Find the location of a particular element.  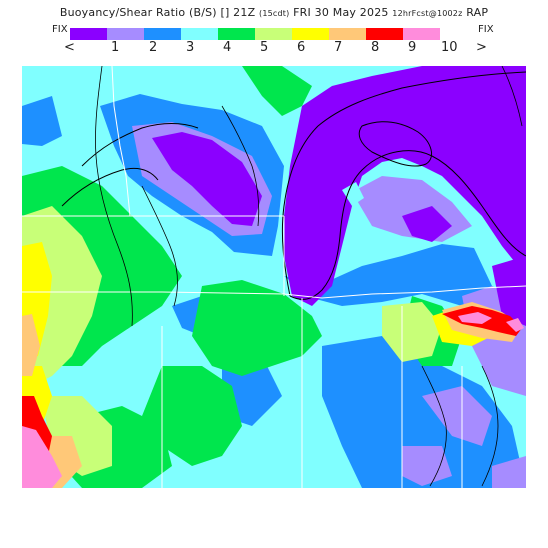

title-forecast-time: (15cdt) is located at coordinates (274, 13).